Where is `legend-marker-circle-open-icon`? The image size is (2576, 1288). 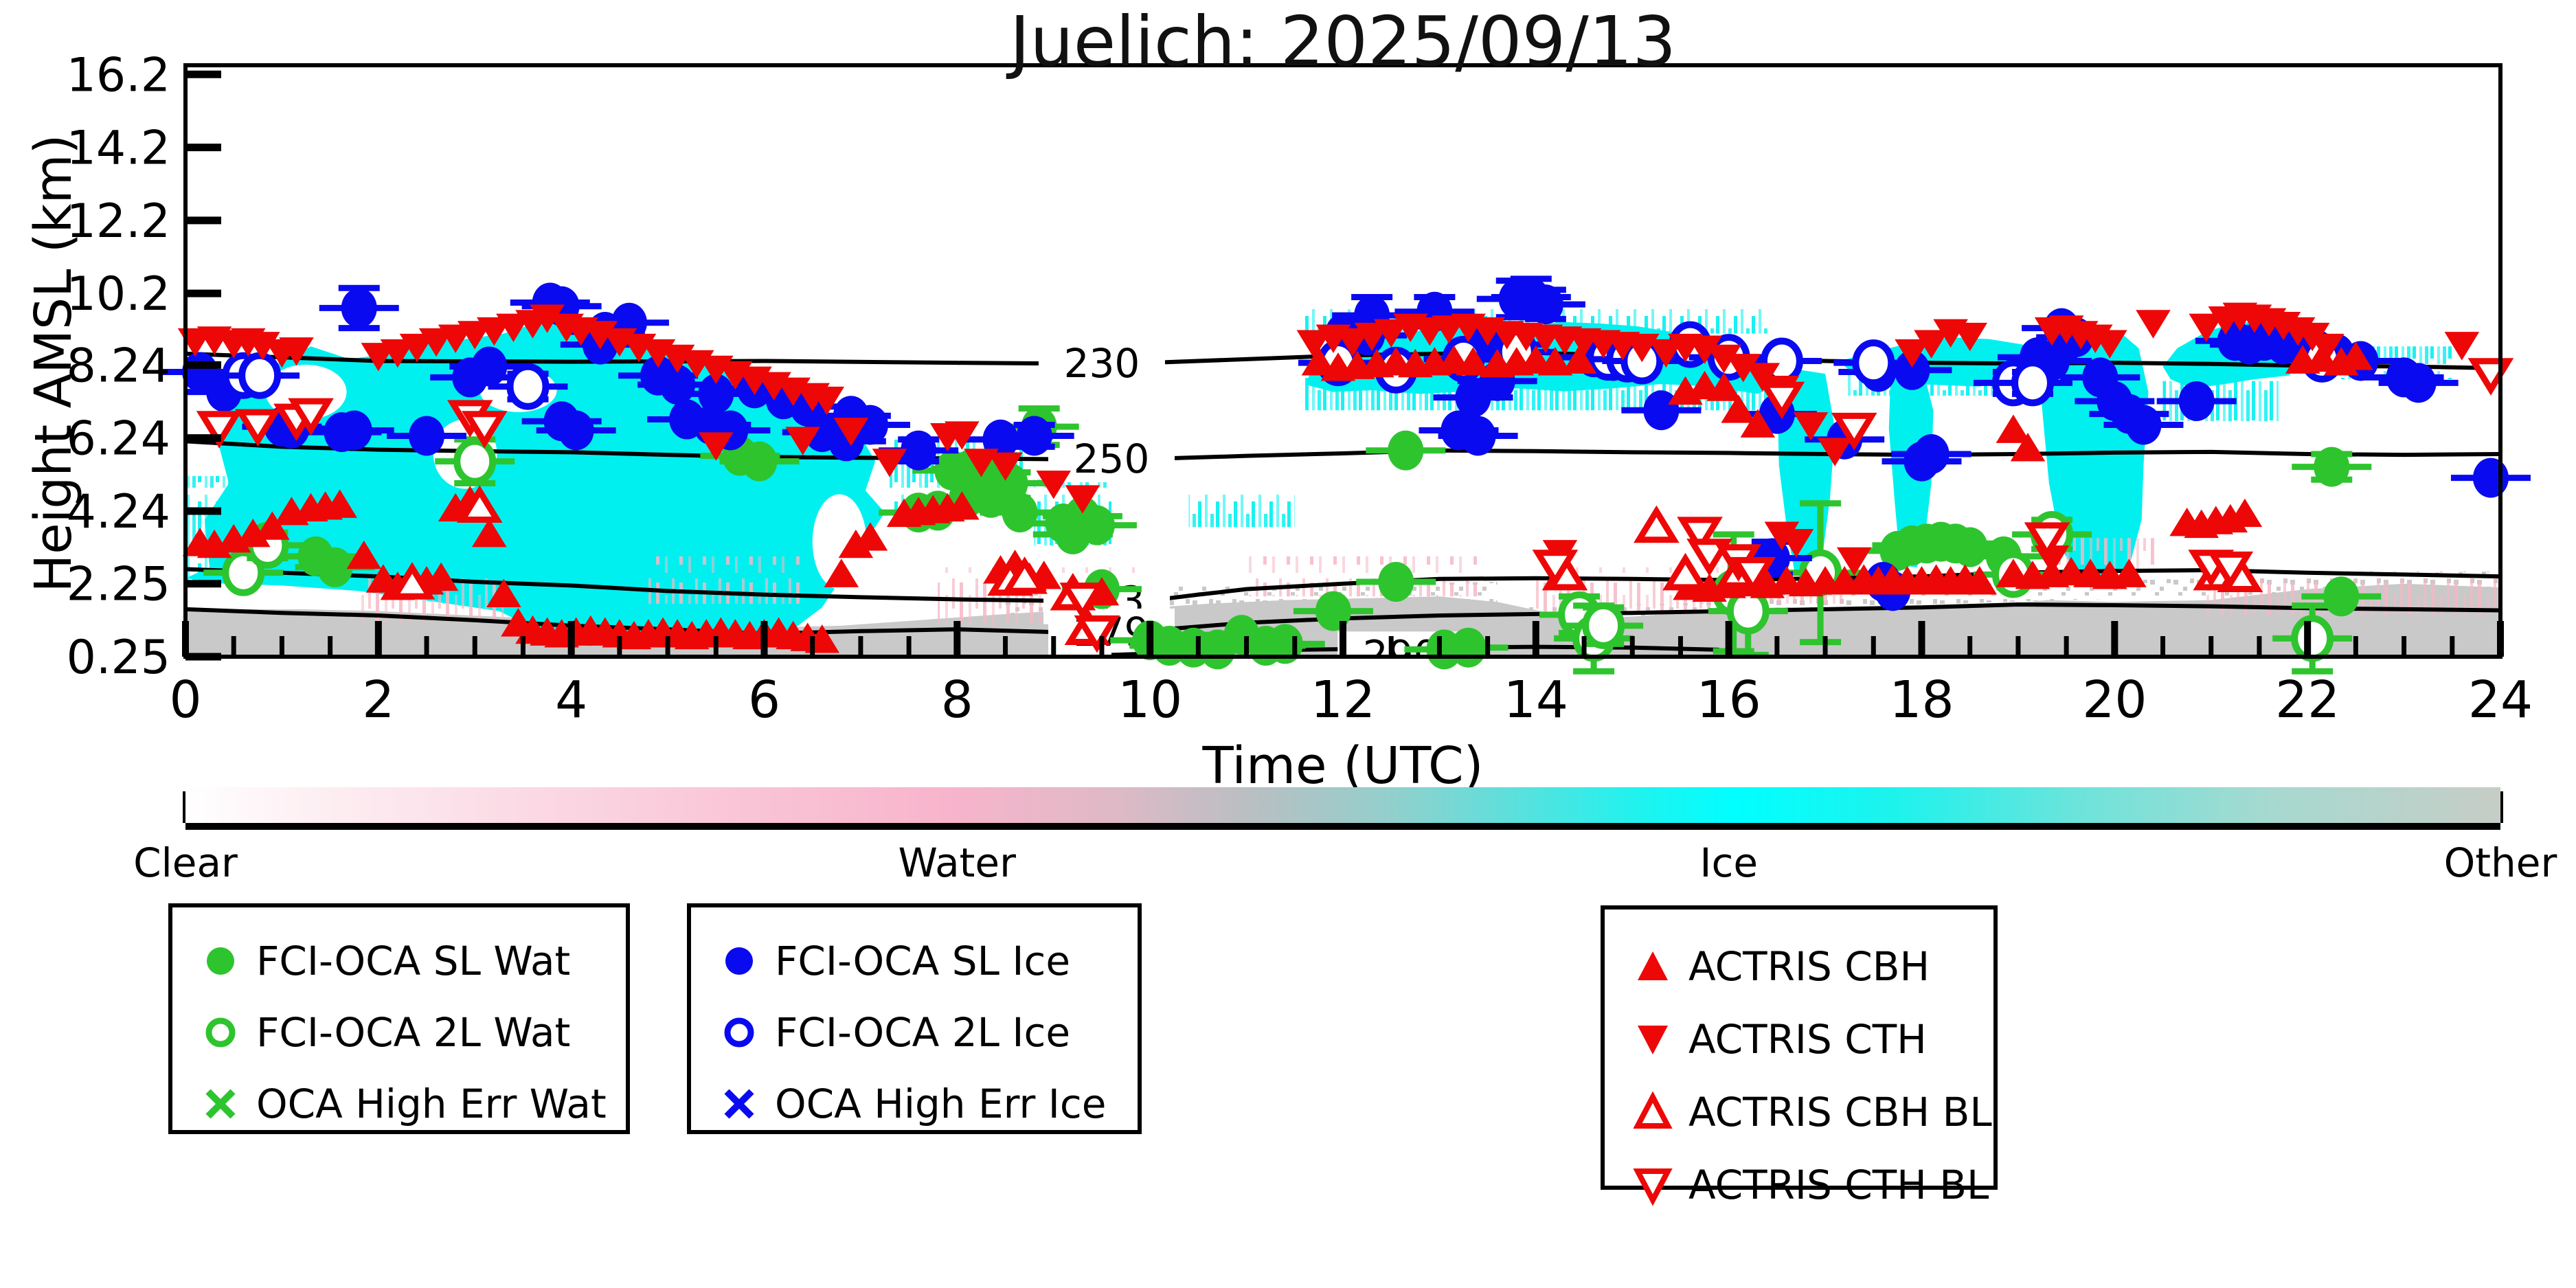
legend-marker-circle-open-icon is located at coordinates (220, 1032).